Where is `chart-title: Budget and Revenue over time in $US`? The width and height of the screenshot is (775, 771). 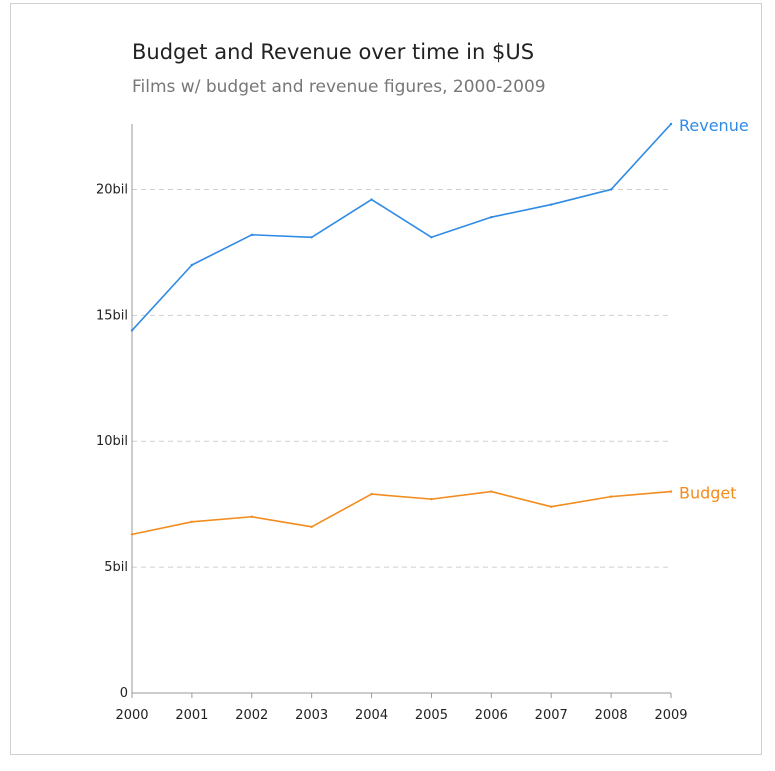 chart-title: Budget and Revenue over time in $US is located at coordinates (333, 52).